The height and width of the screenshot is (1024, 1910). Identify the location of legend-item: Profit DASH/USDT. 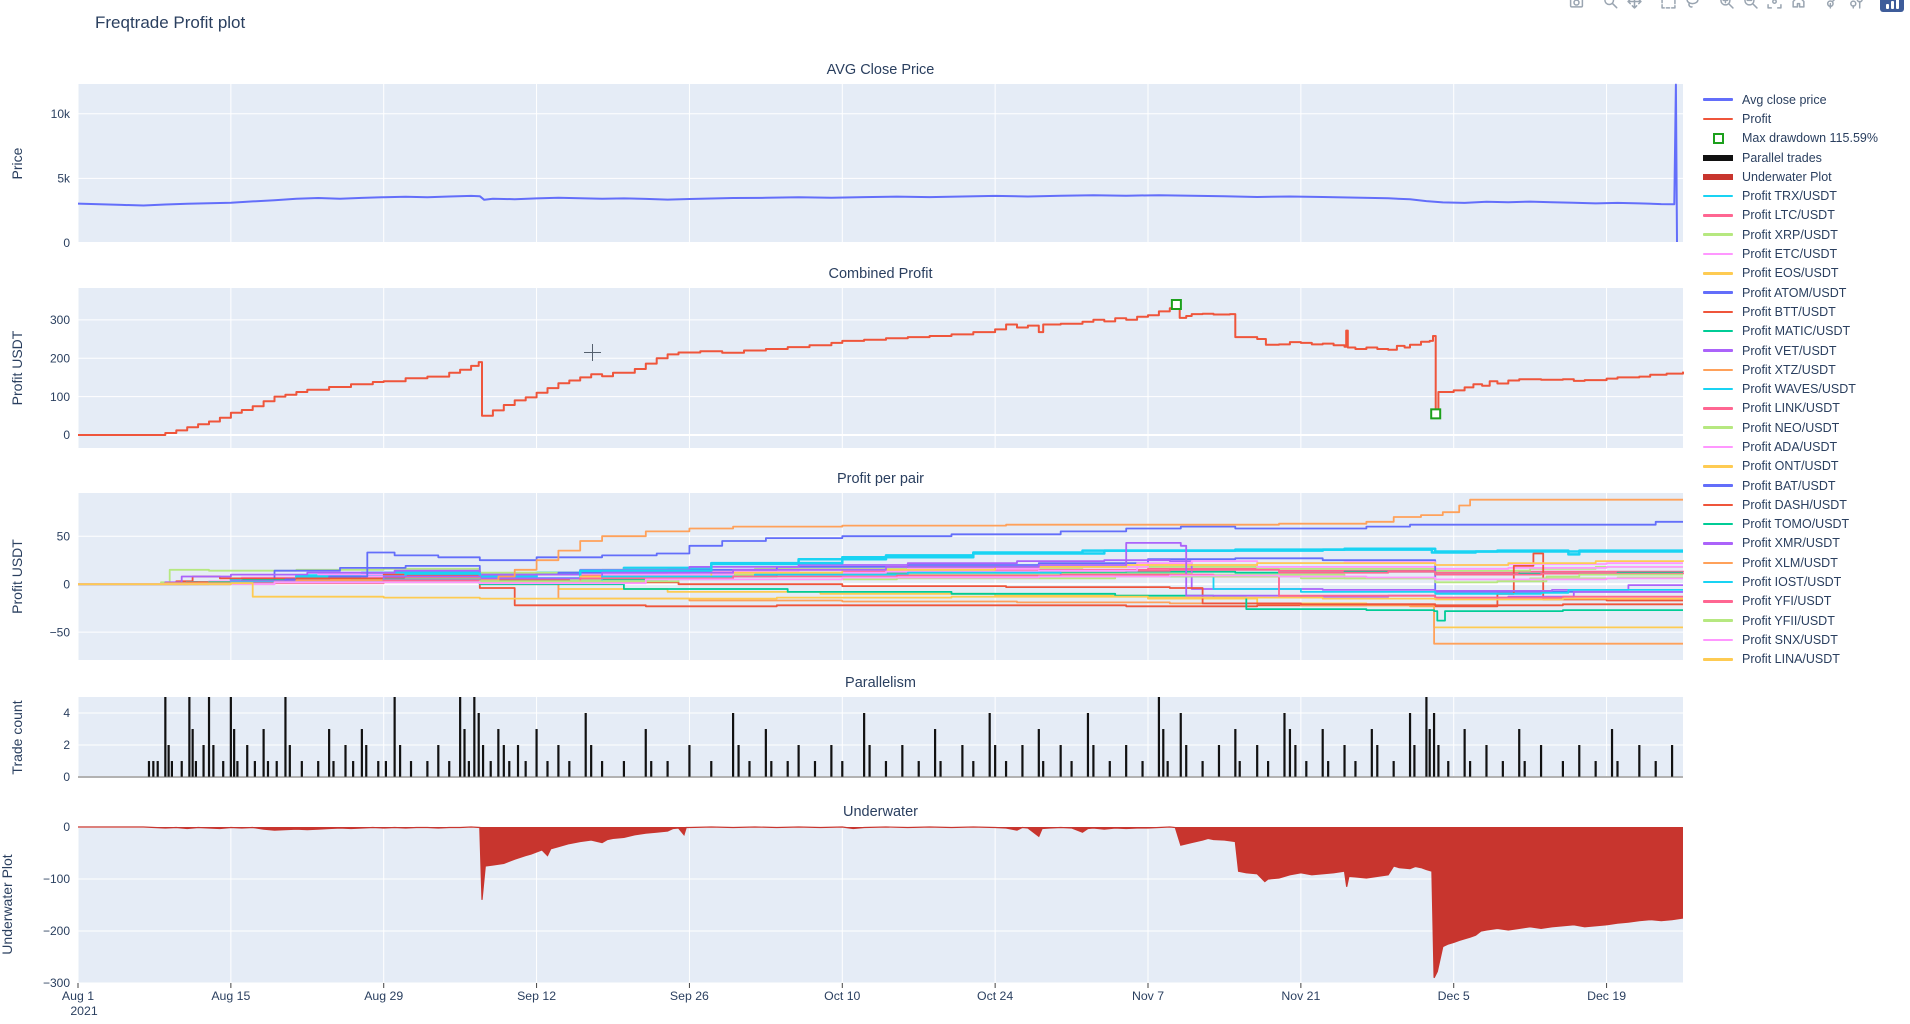
(1806, 504).